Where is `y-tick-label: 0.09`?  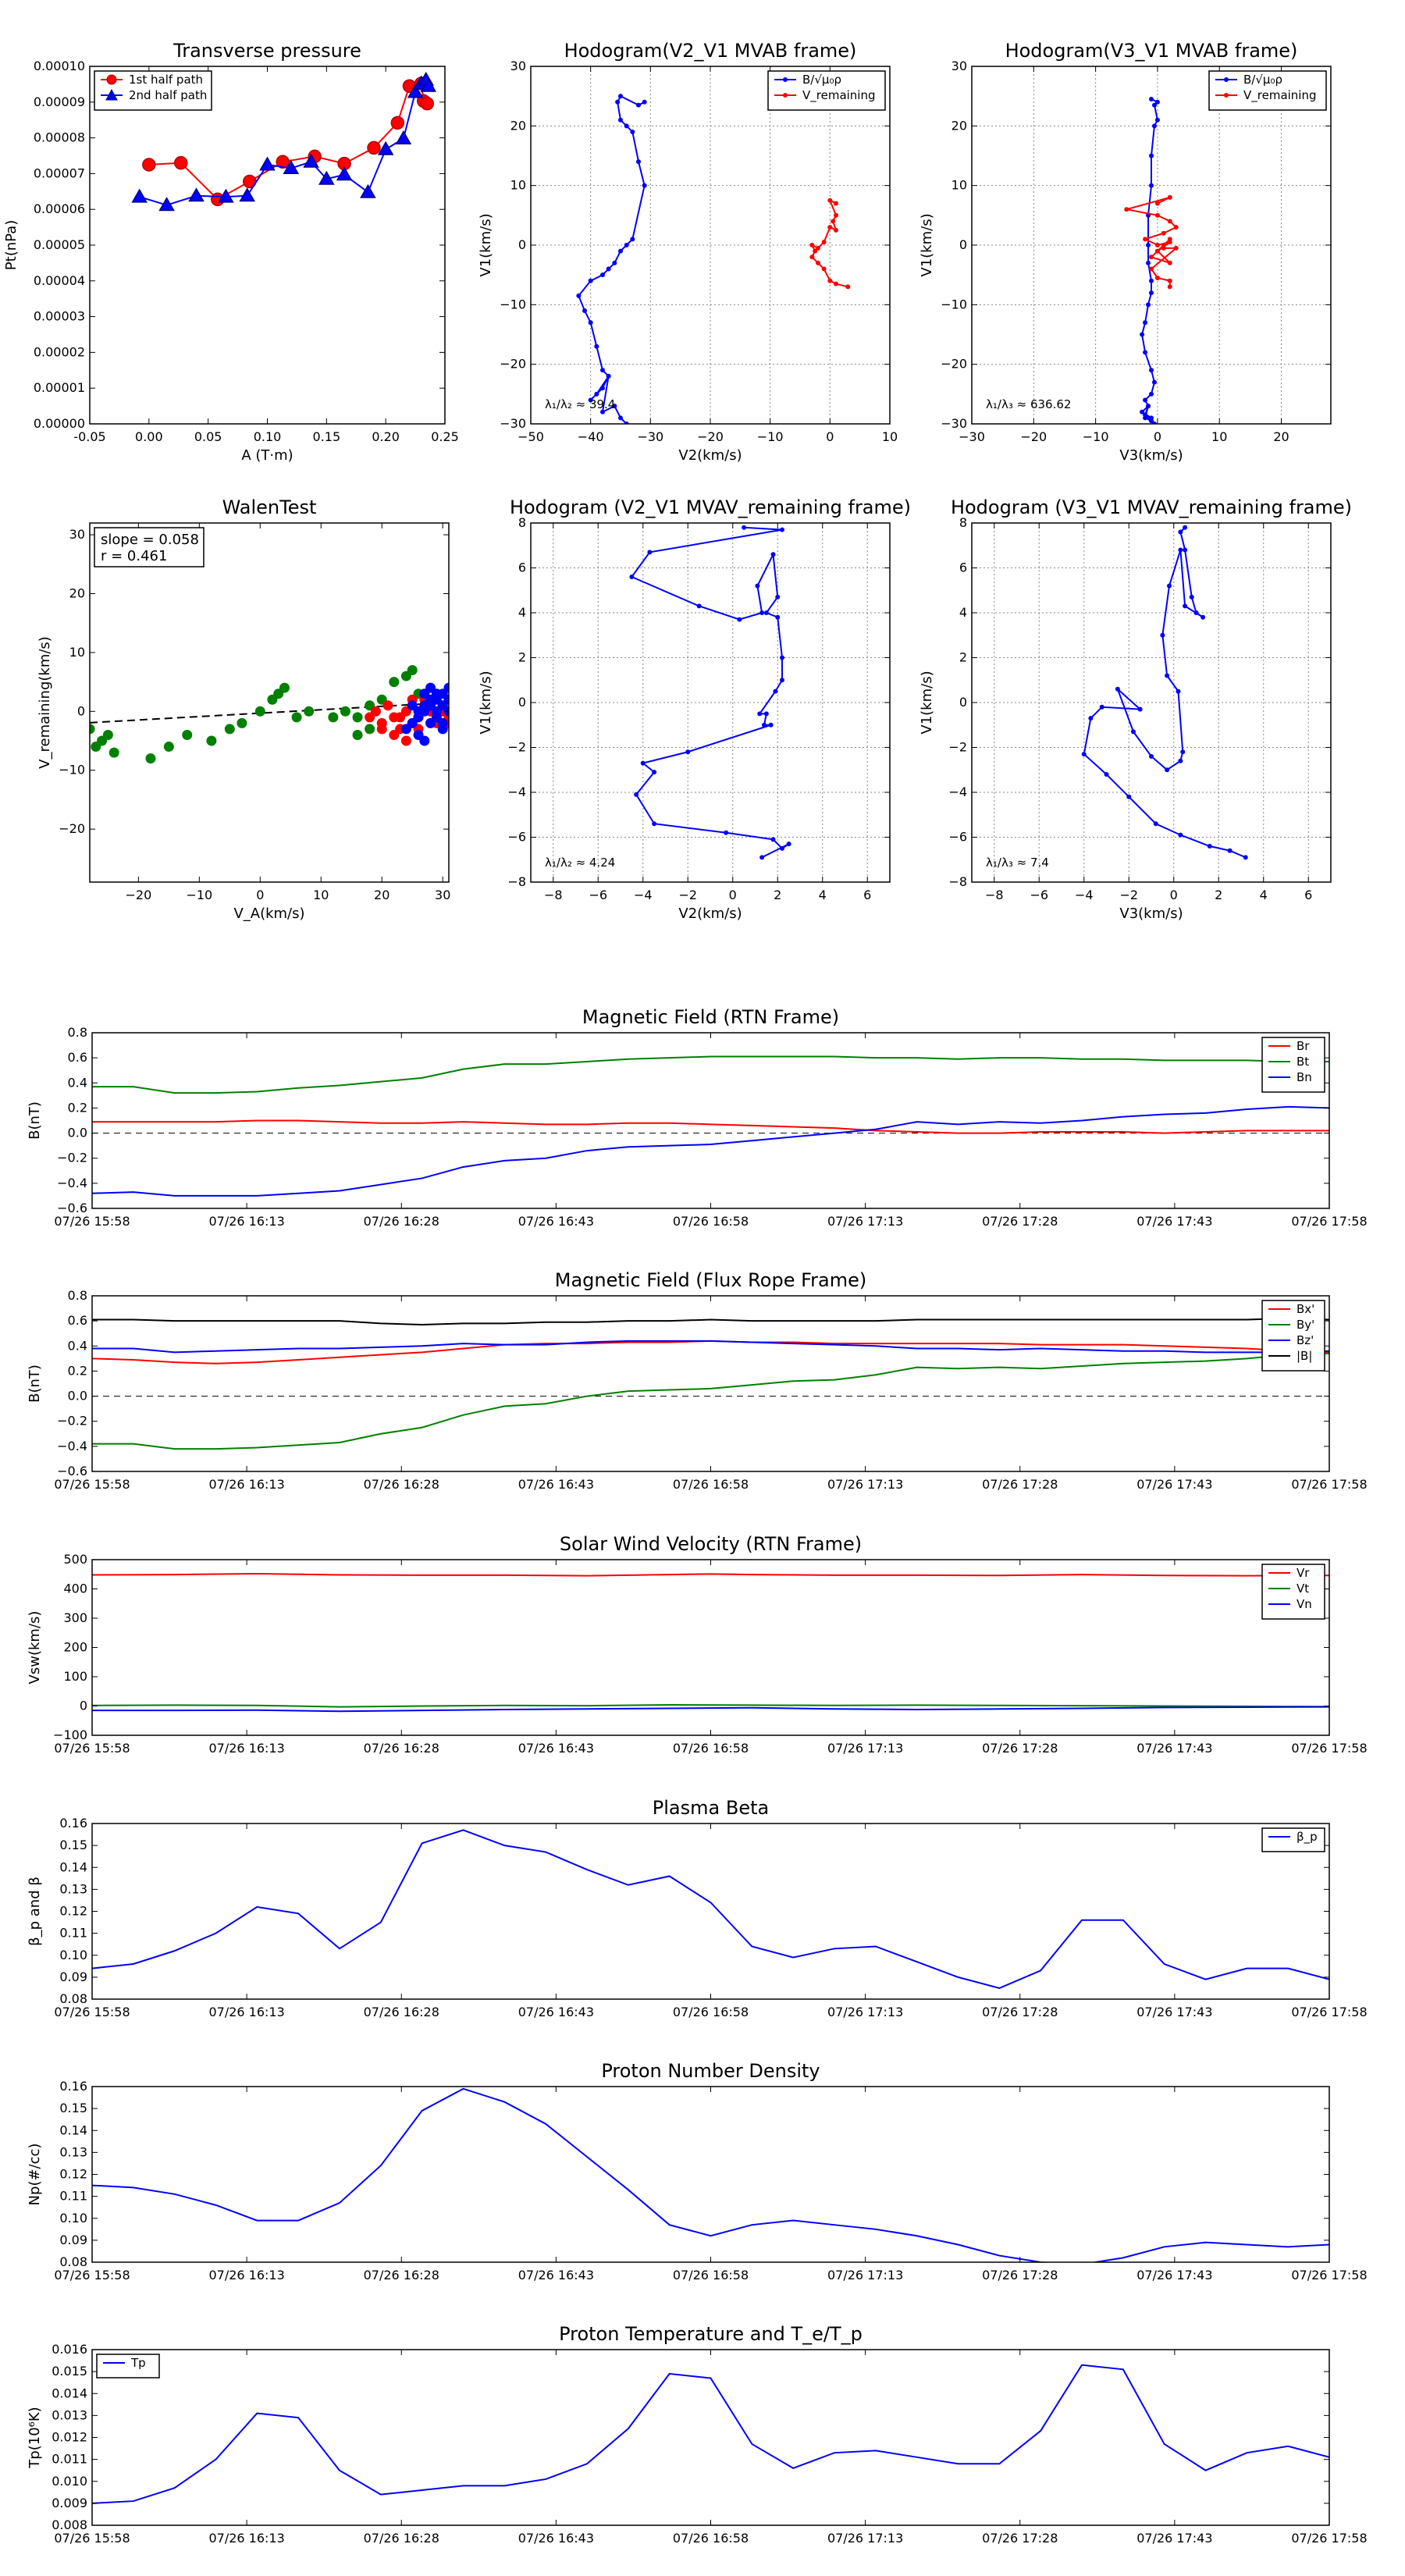
y-tick-label: 0.09 is located at coordinates (73, 1977).